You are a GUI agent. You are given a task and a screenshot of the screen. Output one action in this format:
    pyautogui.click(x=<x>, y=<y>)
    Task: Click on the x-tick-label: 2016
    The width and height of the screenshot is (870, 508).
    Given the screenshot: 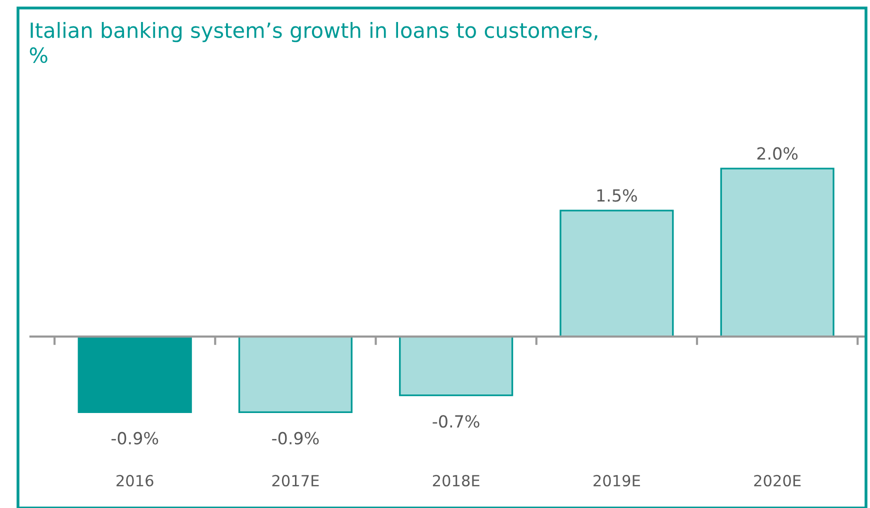 What is the action you would take?
    pyautogui.click(x=135, y=480)
    